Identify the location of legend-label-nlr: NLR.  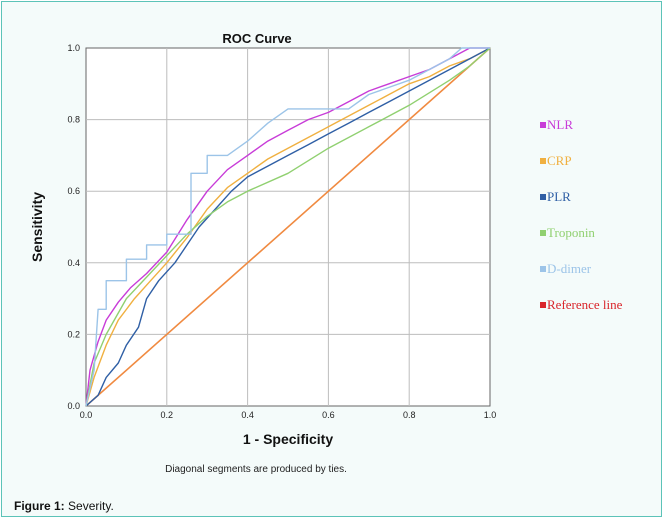
(560, 124).